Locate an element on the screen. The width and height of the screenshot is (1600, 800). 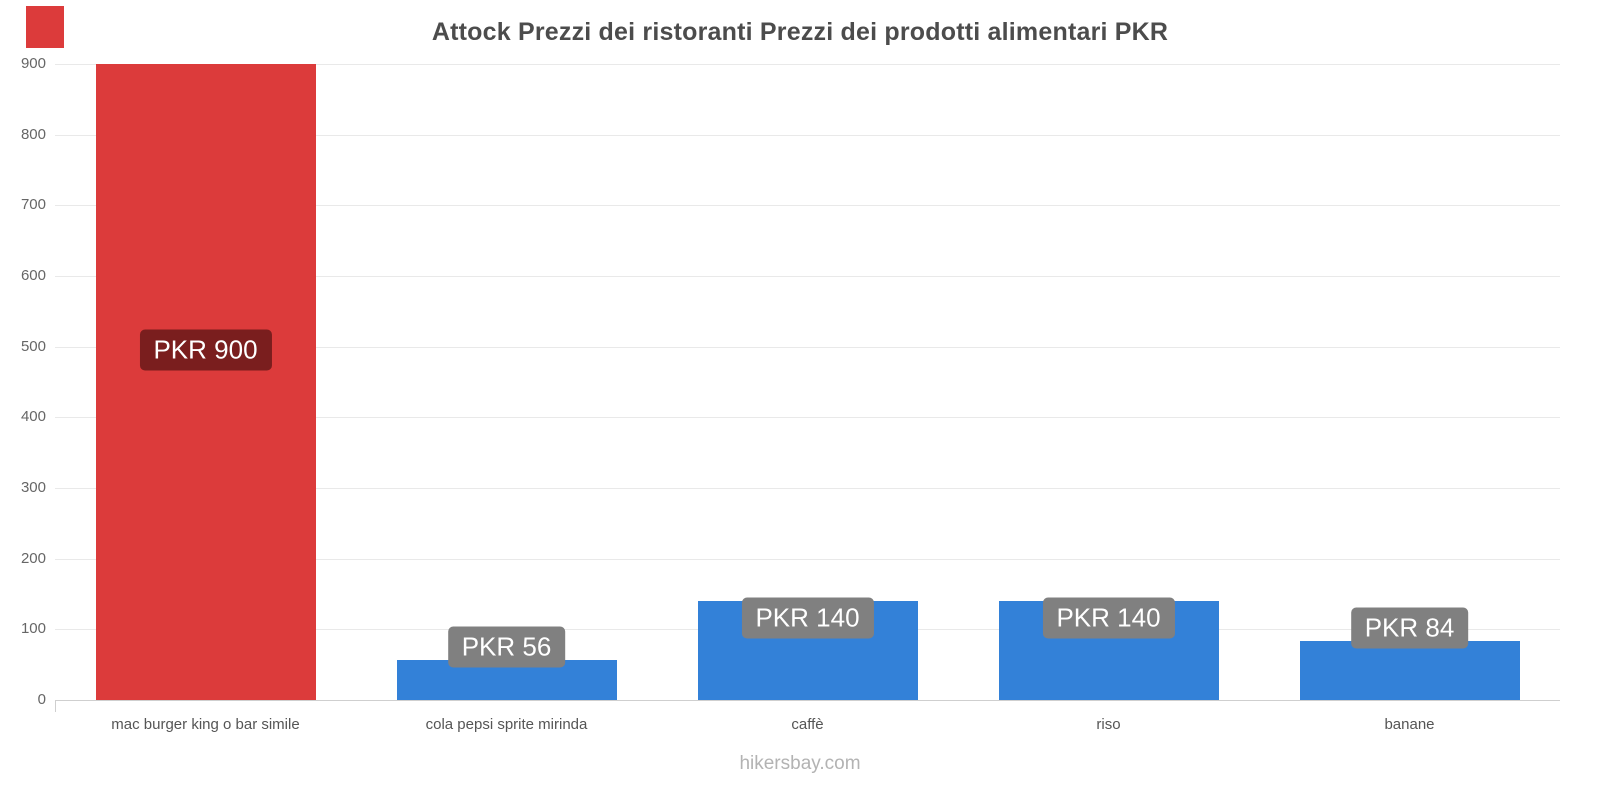
category-label-2: caffè is located at coordinates (807, 724).